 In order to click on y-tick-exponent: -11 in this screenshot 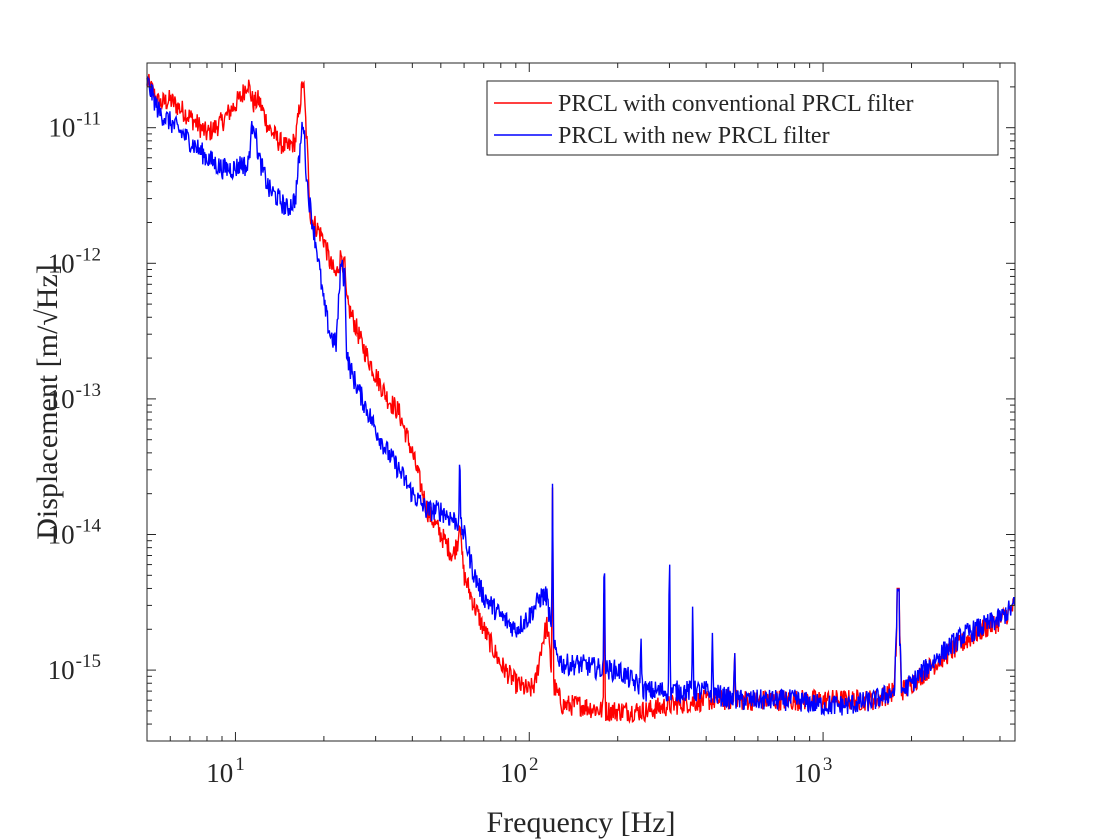, I will do `click(88, 119)`.